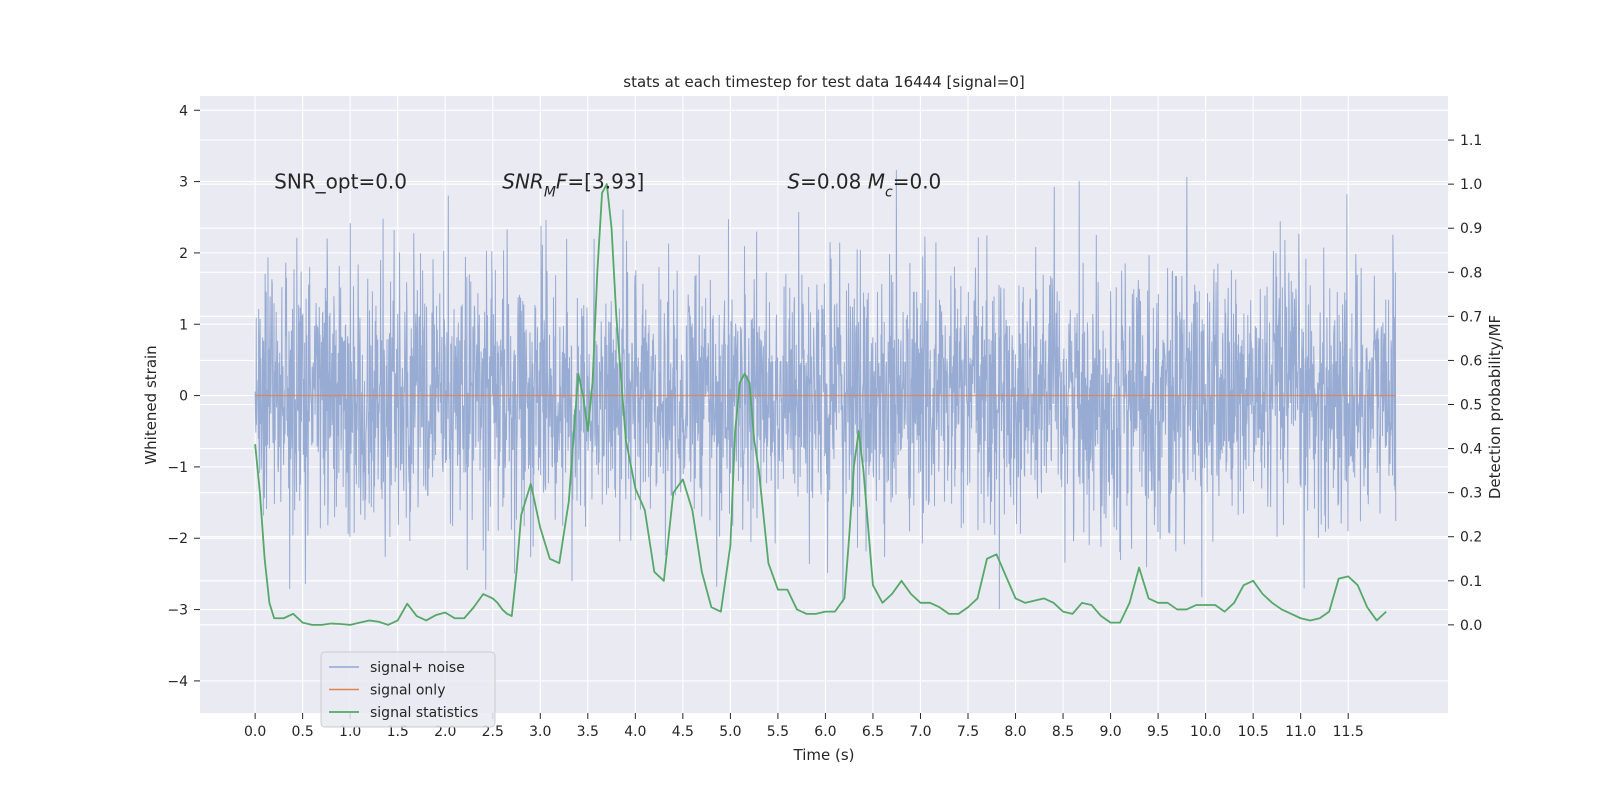  I want to click on y-right-tick-label: 0.1, so click(1471, 582).